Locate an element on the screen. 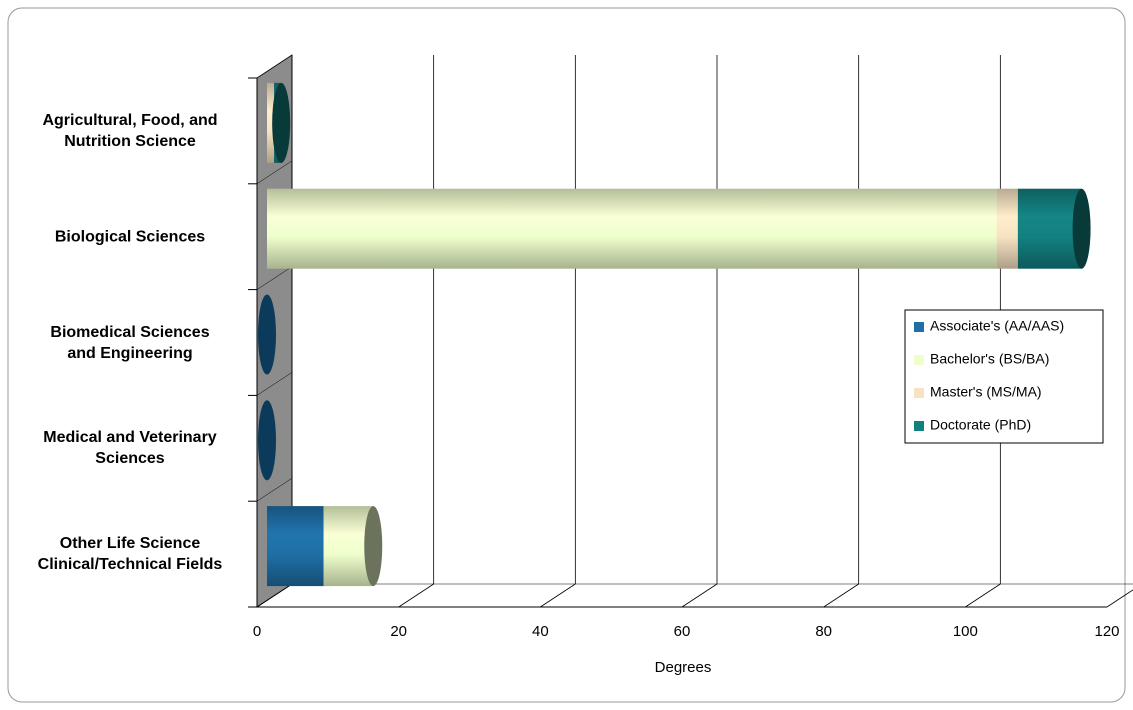 This screenshot has height=710, width=1133. y-tick-label-line: Biomedical Sciences is located at coordinates (130, 332).